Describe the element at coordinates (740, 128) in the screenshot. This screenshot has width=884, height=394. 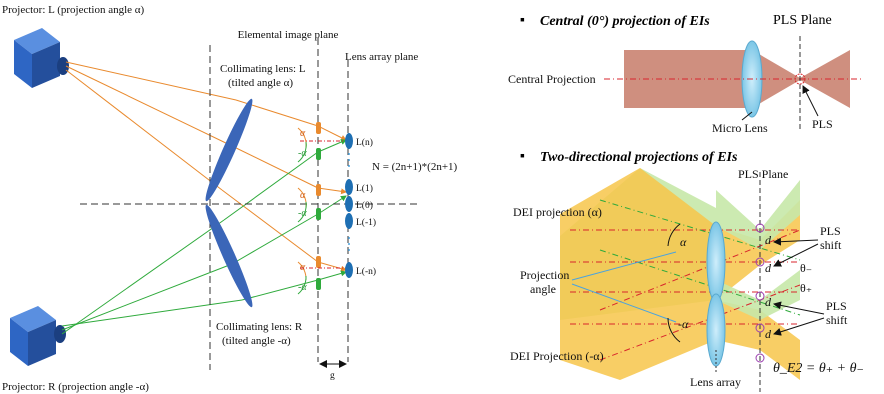
I see `micro-lens-label: Micro Lens` at that location.